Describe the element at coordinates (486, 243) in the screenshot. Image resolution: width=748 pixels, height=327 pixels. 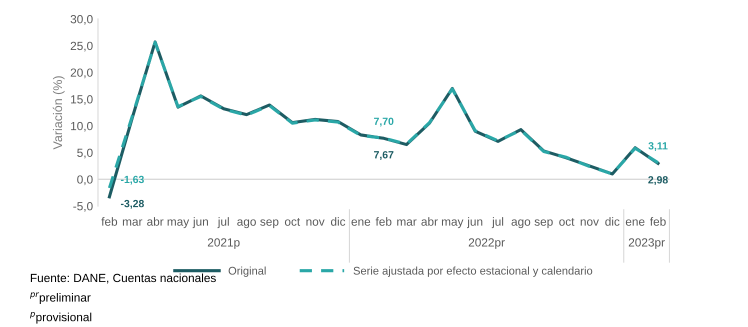
I see `text: 2022pr` at that location.